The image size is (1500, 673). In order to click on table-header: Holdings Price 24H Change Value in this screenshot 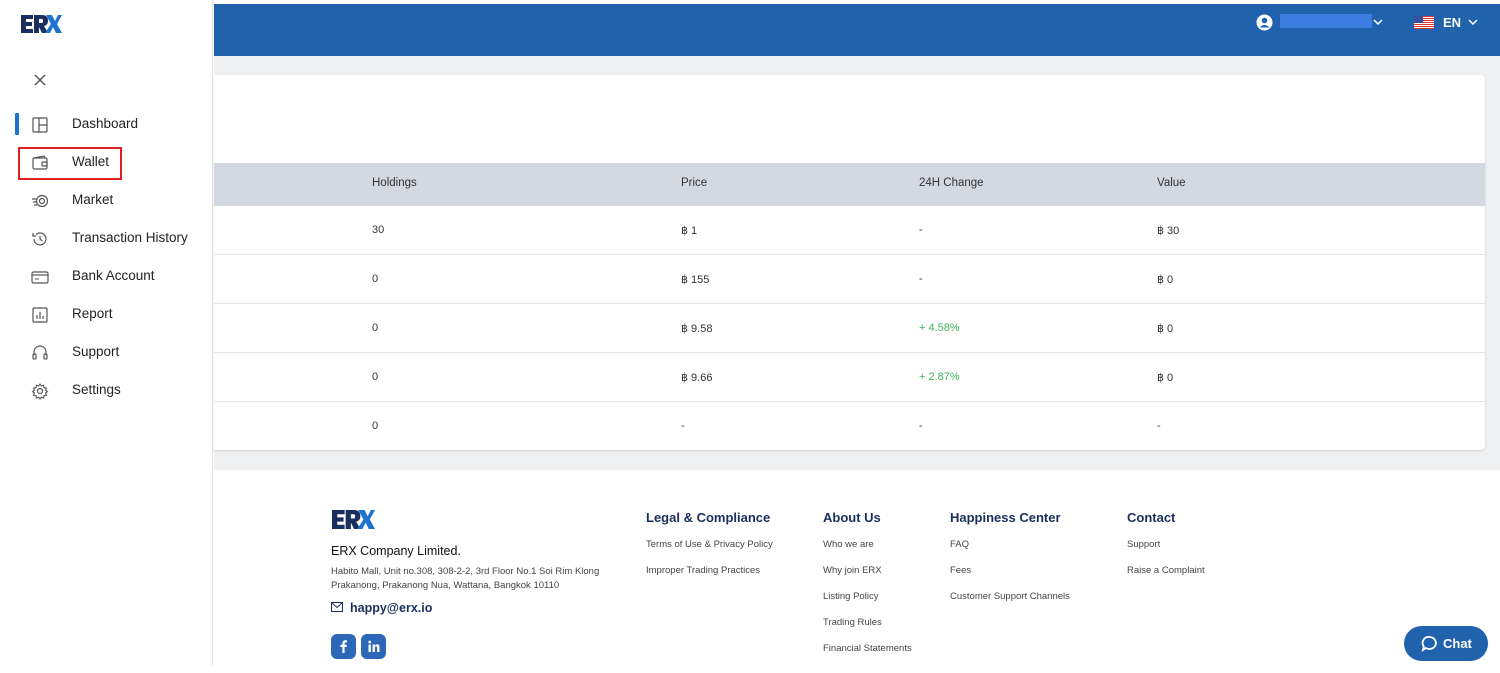, I will do `click(849, 184)`.